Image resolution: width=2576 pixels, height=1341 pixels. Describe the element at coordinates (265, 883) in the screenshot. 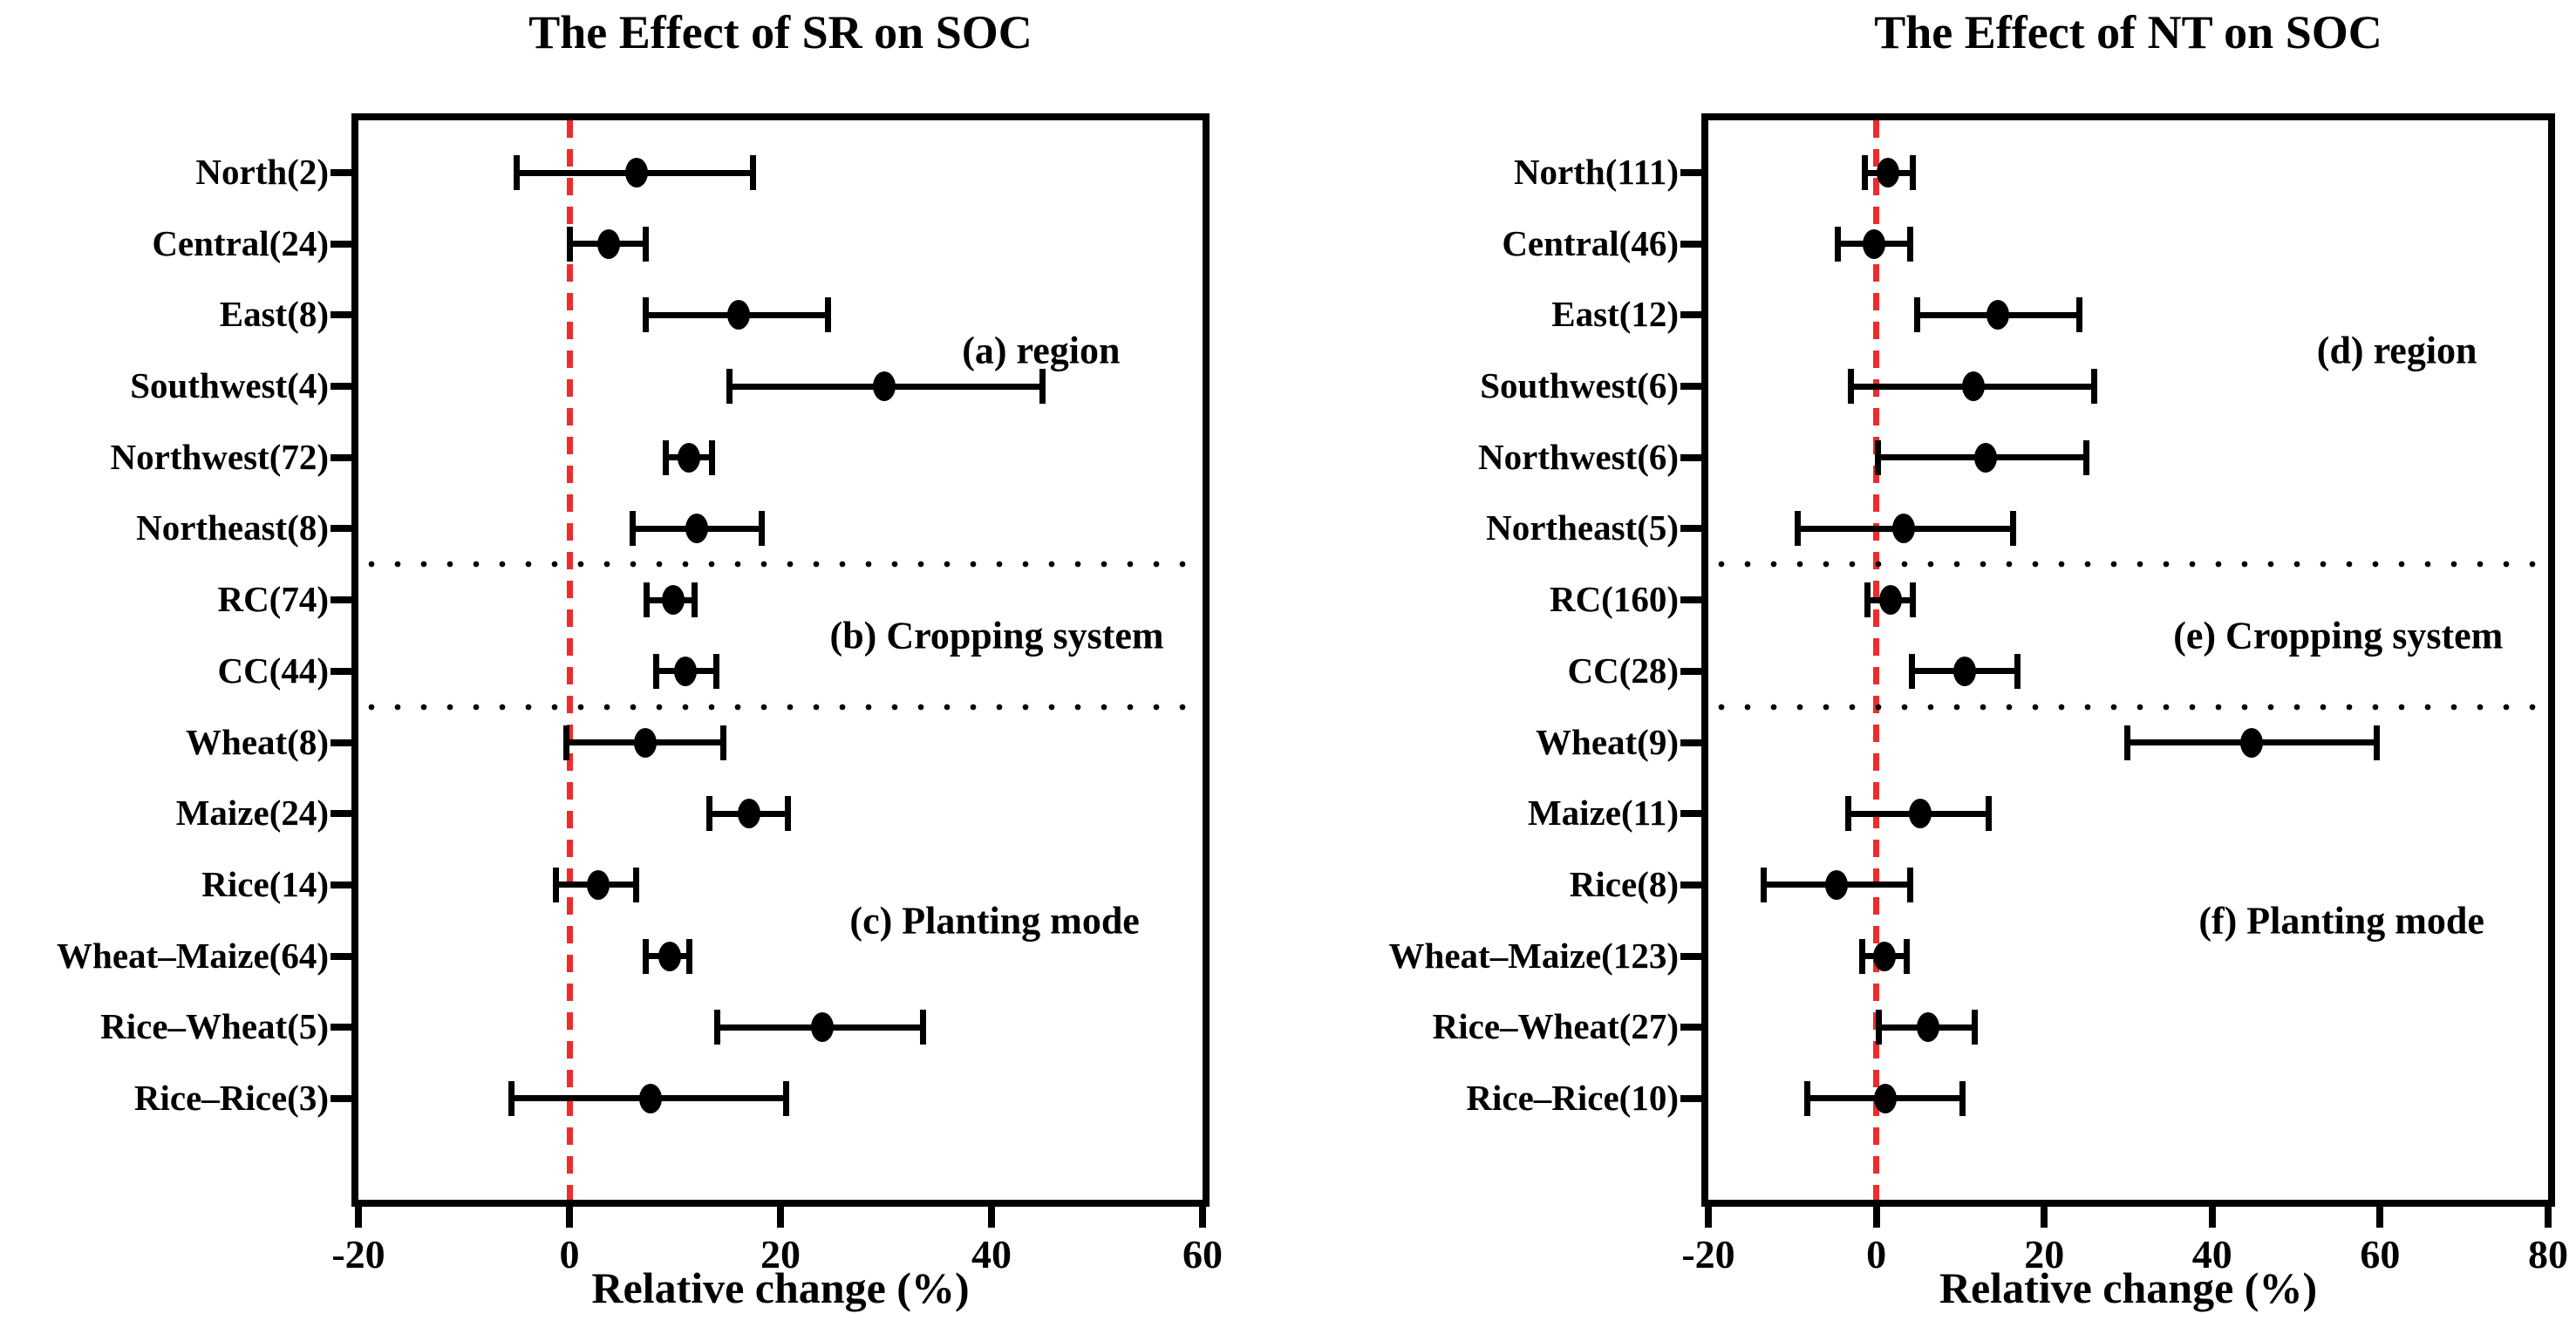

I see `category-label: Rice(14)` at that location.